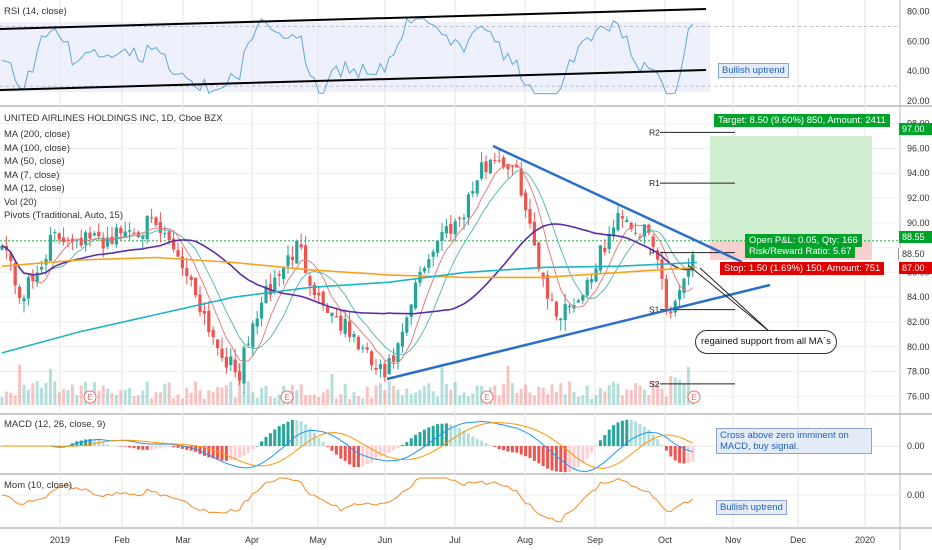  Describe the element at coordinates (20, 202) in the screenshot. I see `legend-vol: Vol (20)` at that location.